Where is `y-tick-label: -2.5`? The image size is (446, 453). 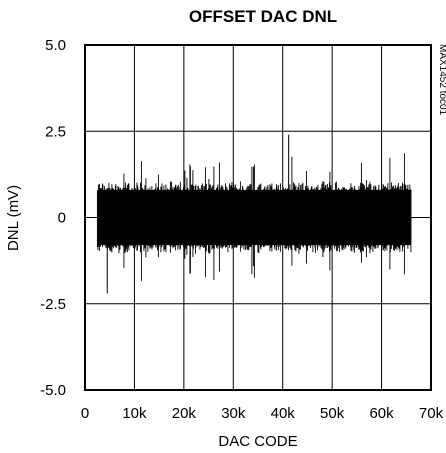
y-tick-label: -2.5 is located at coordinates (53, 304).